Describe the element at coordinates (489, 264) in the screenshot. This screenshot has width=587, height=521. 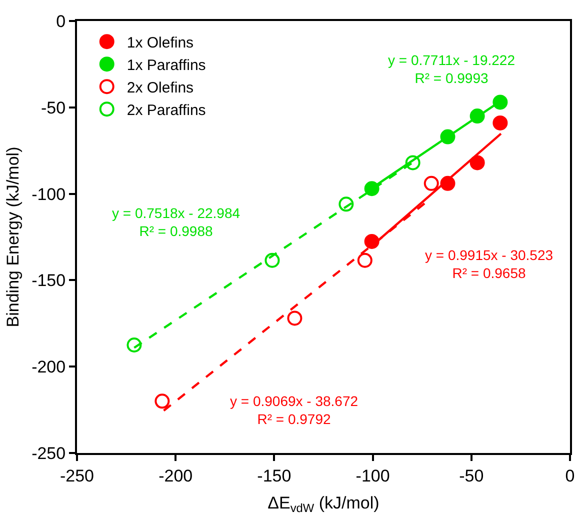
I see `annotation: y = 0.9915x - 30.523 R² = 0.9658` at that location.